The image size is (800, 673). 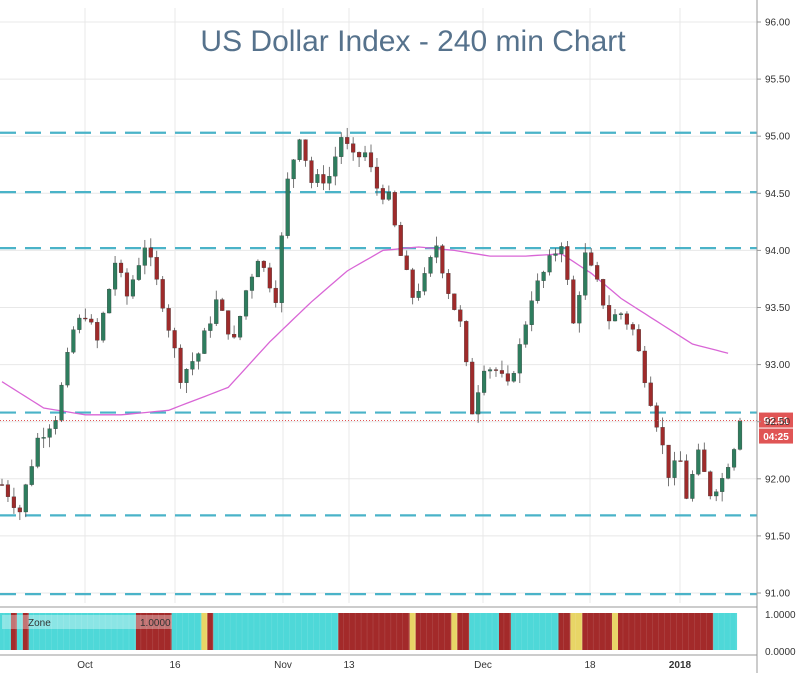 What do you see at coordinates (396, 428) in the screenshot?
I see `last-price-line: 92.51 04:25` at bounding box center [396, 428].